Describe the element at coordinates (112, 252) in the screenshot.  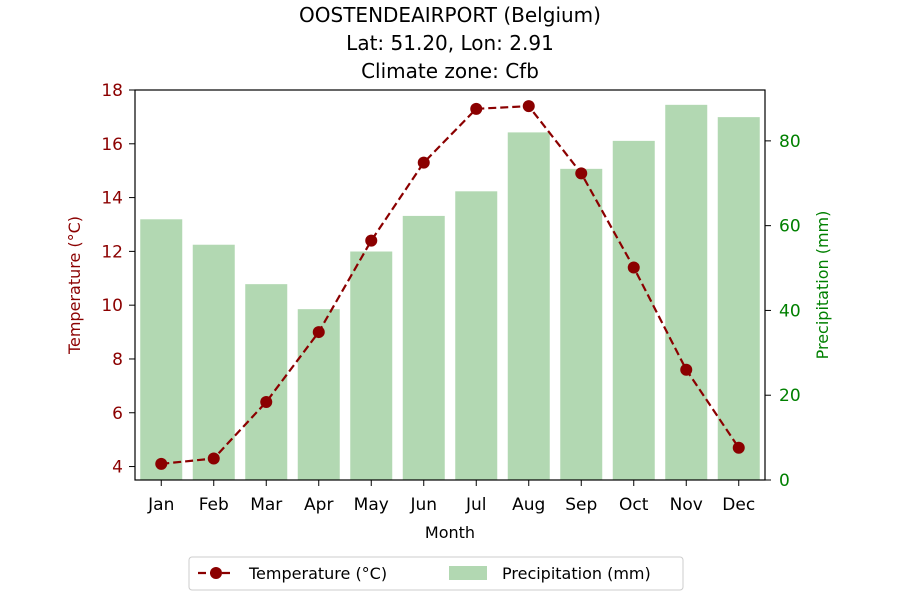
I see `left-tick-label: 12` at that location.